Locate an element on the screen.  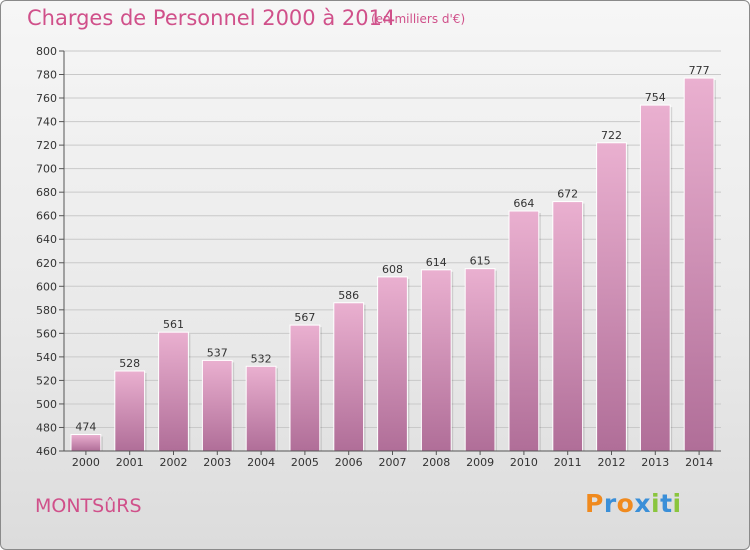
bar-2006 is located at coordinates (349, 377).